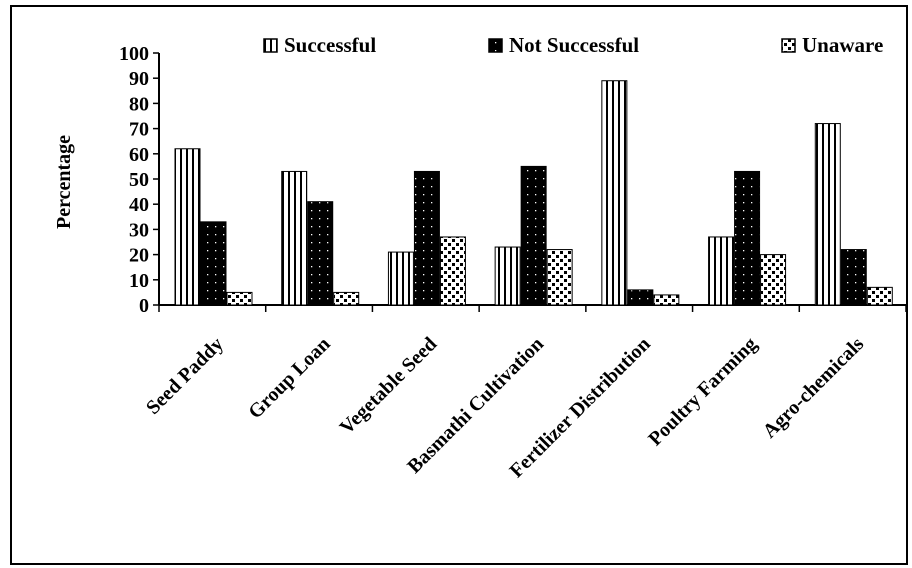 This screenshot has width=912, height=568. I want to click on y-tick-label: 30, so click(139, 230).